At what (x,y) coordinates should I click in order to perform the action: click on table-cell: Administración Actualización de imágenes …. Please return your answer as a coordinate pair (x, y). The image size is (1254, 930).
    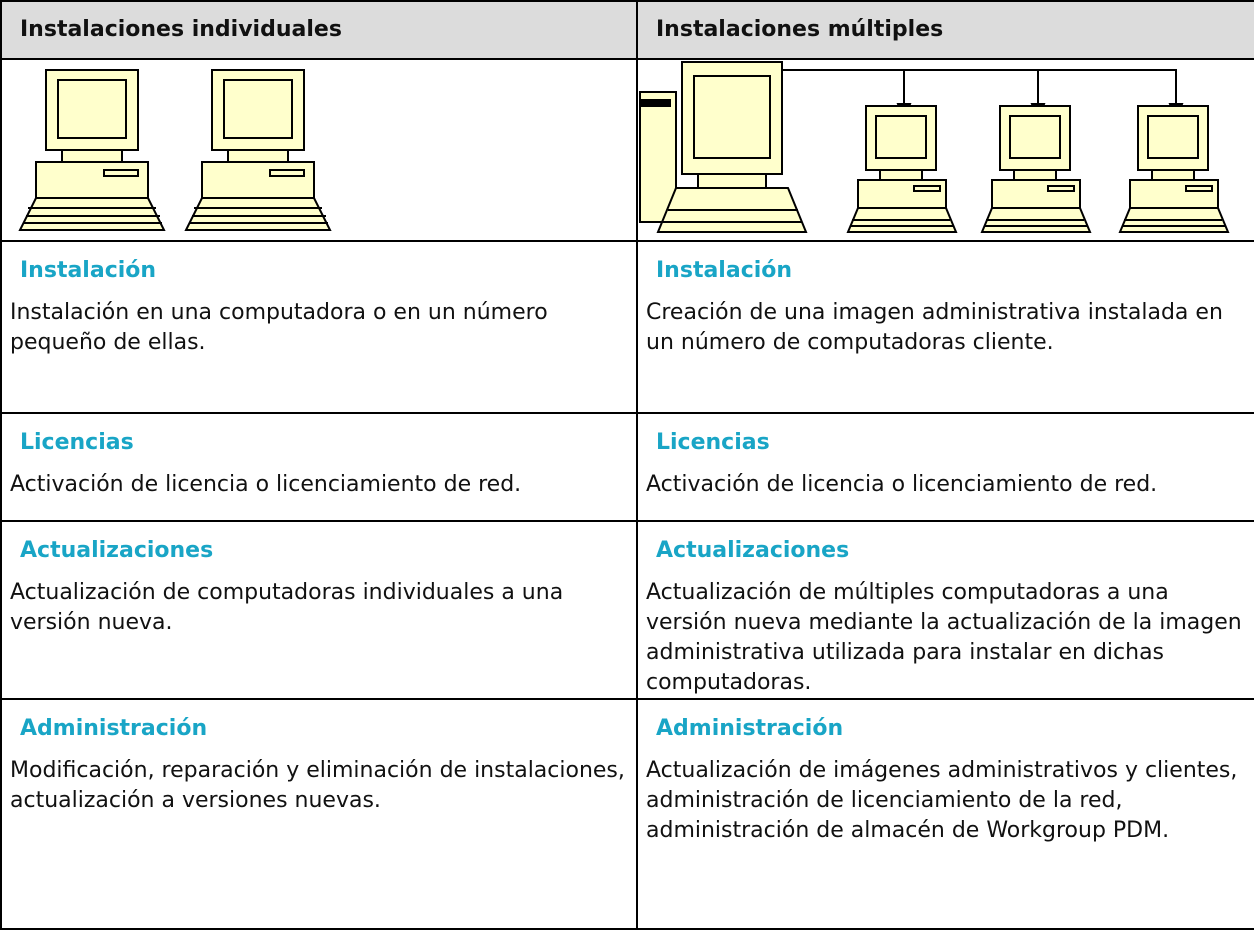
    Looking at the image, I should click on (945, 814).